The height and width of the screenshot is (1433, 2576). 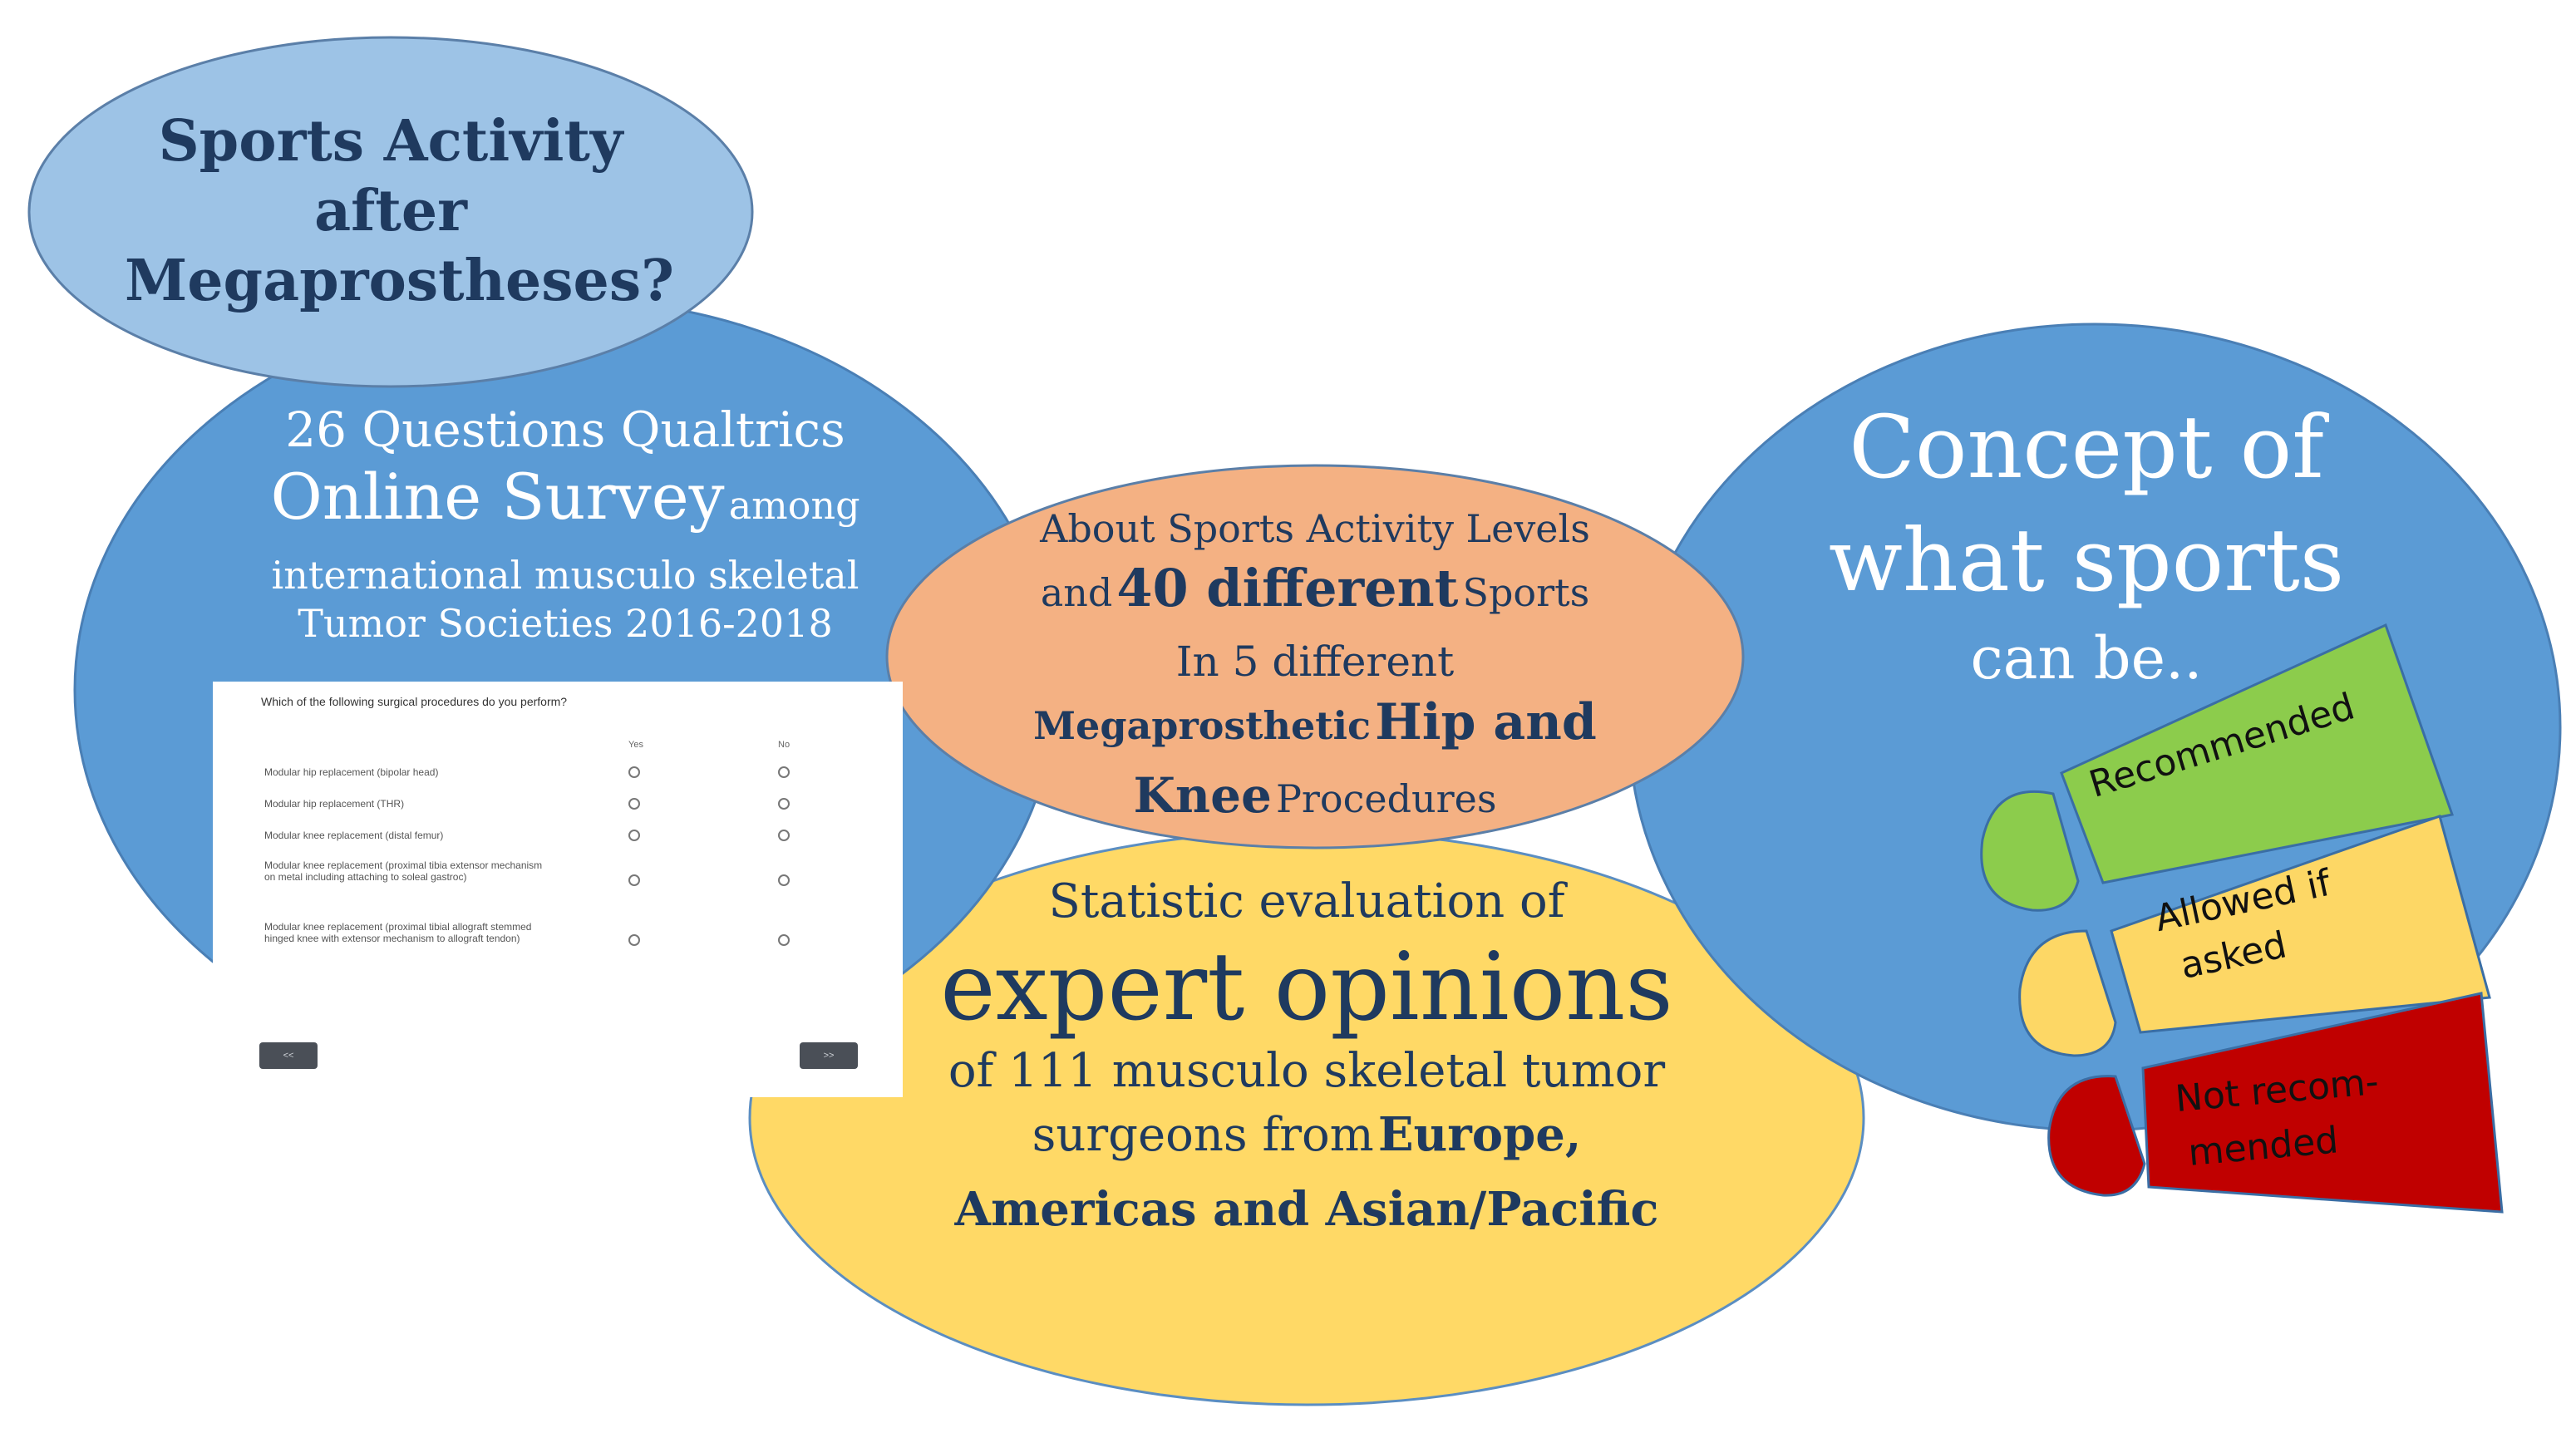 I want to click on expert-big: expert opinions, so click(x=1306, y=987).